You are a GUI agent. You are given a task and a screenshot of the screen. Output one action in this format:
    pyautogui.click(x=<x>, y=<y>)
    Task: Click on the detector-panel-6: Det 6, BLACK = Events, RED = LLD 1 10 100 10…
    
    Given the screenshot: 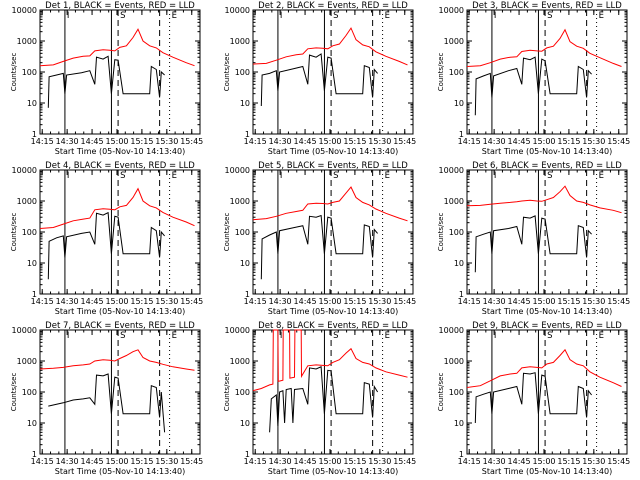 What is the action you would take?
    pyautogui.click(x=533, y=238)
    